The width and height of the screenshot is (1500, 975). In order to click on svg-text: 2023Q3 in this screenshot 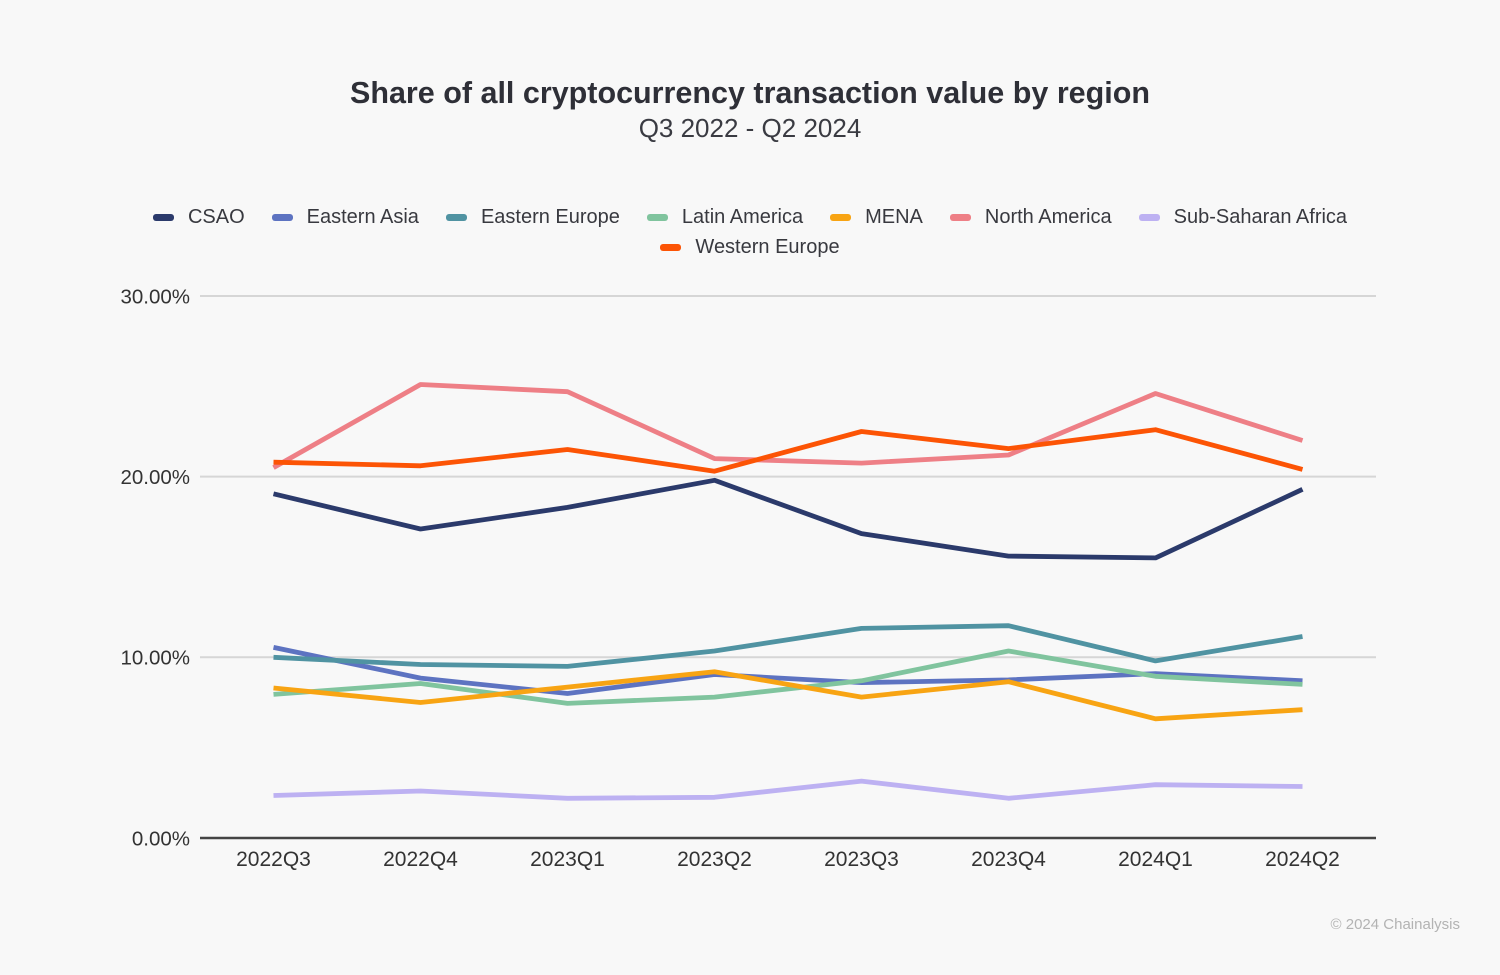, I will do `click(861, 859)`.